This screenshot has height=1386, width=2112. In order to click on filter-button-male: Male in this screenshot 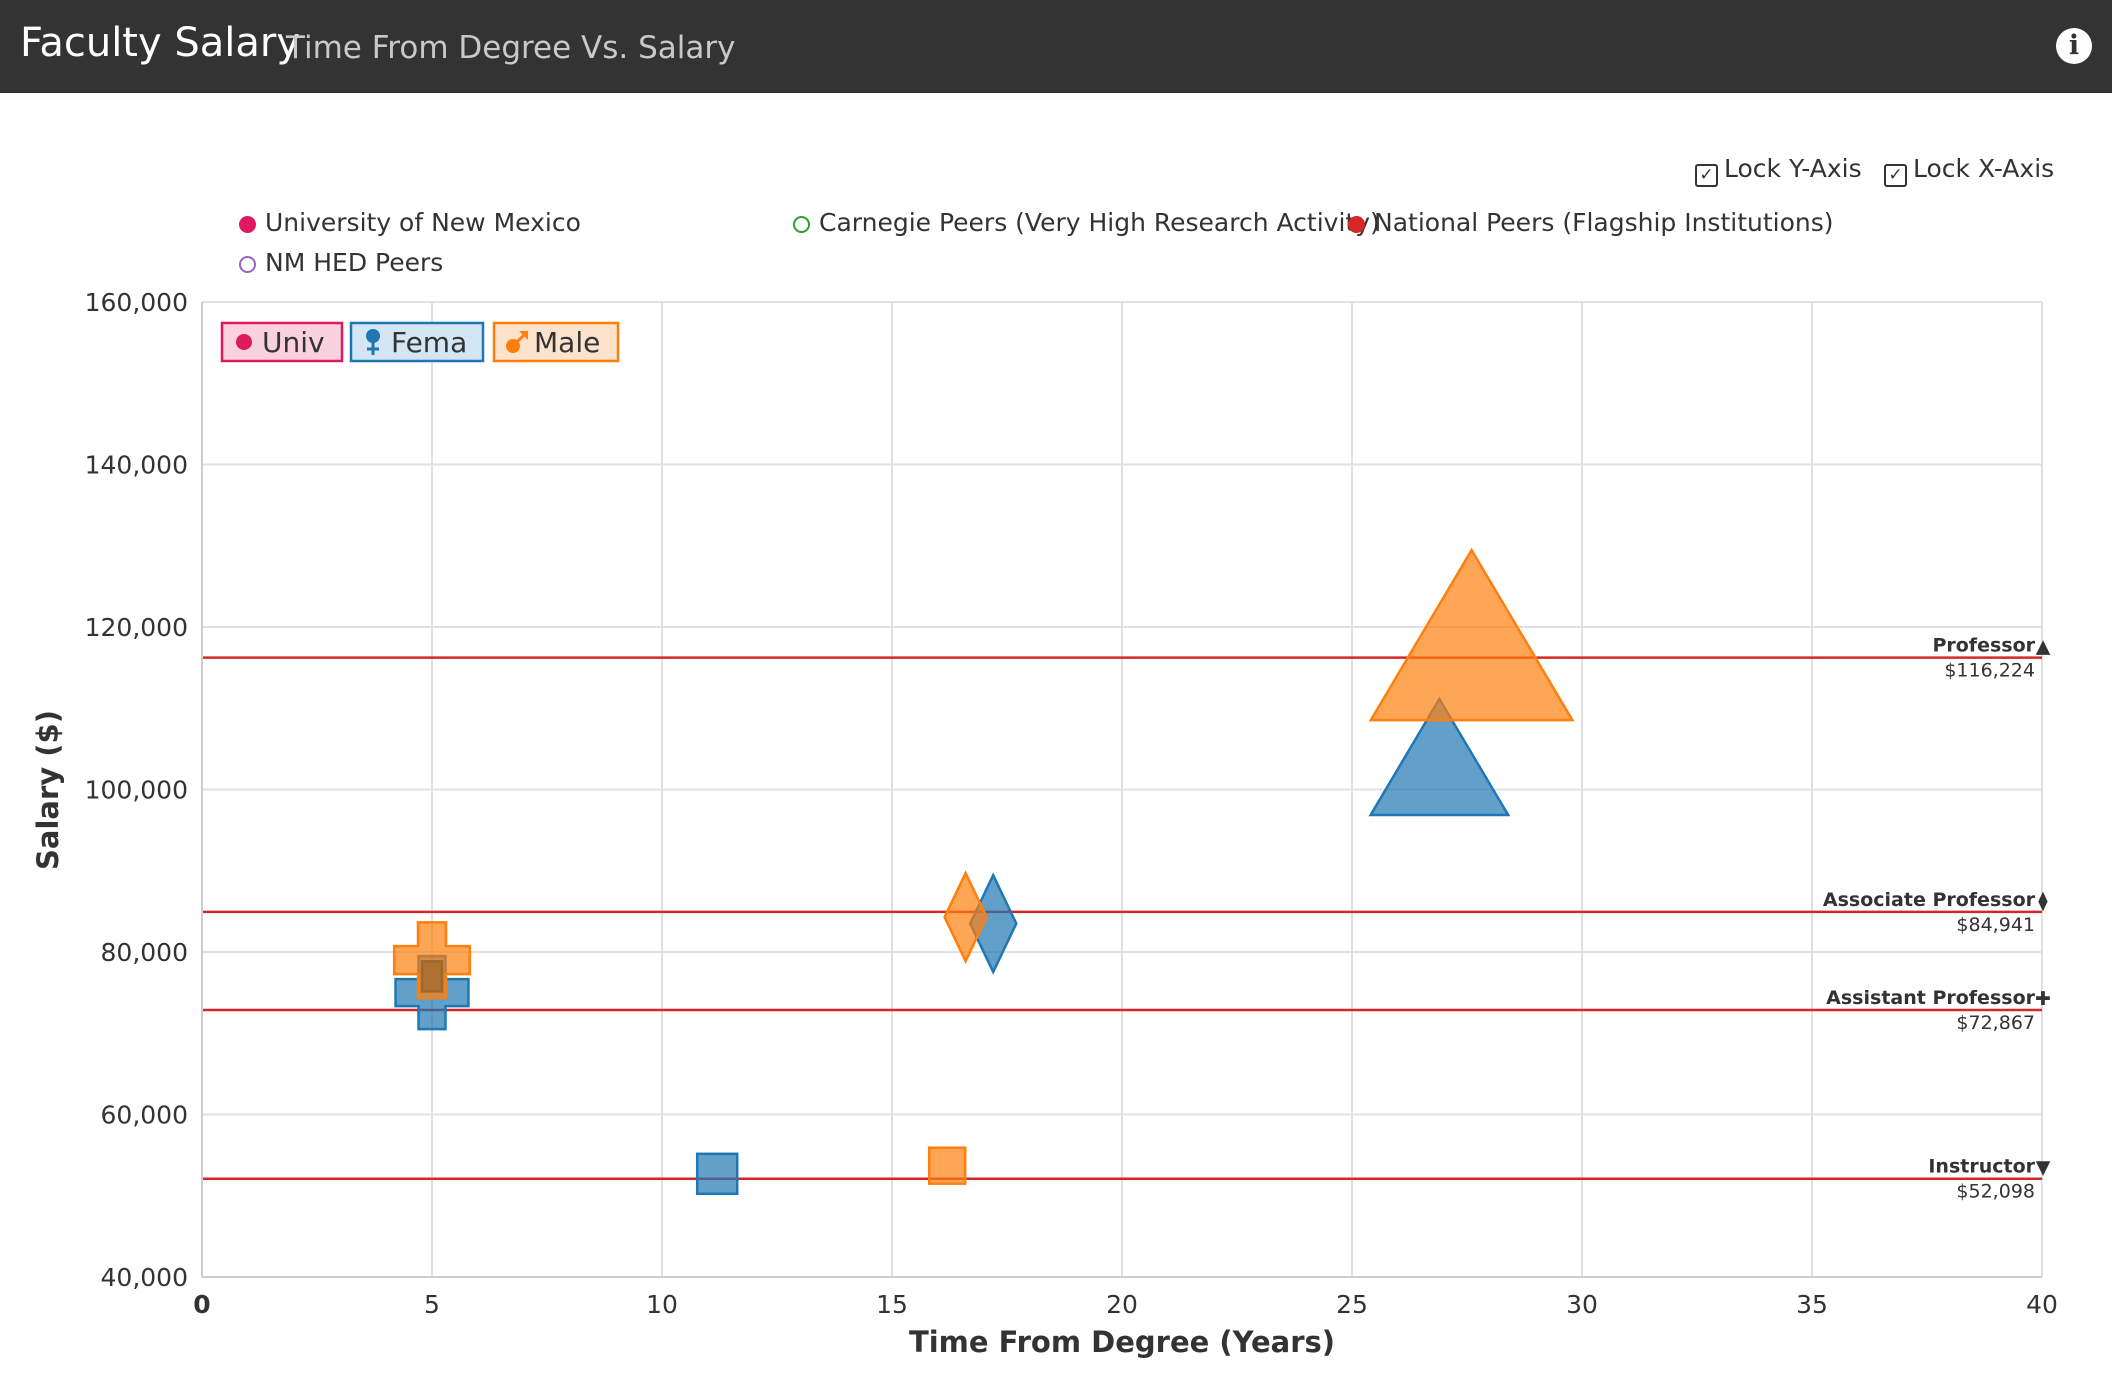, I will do `click(556, 342)`.